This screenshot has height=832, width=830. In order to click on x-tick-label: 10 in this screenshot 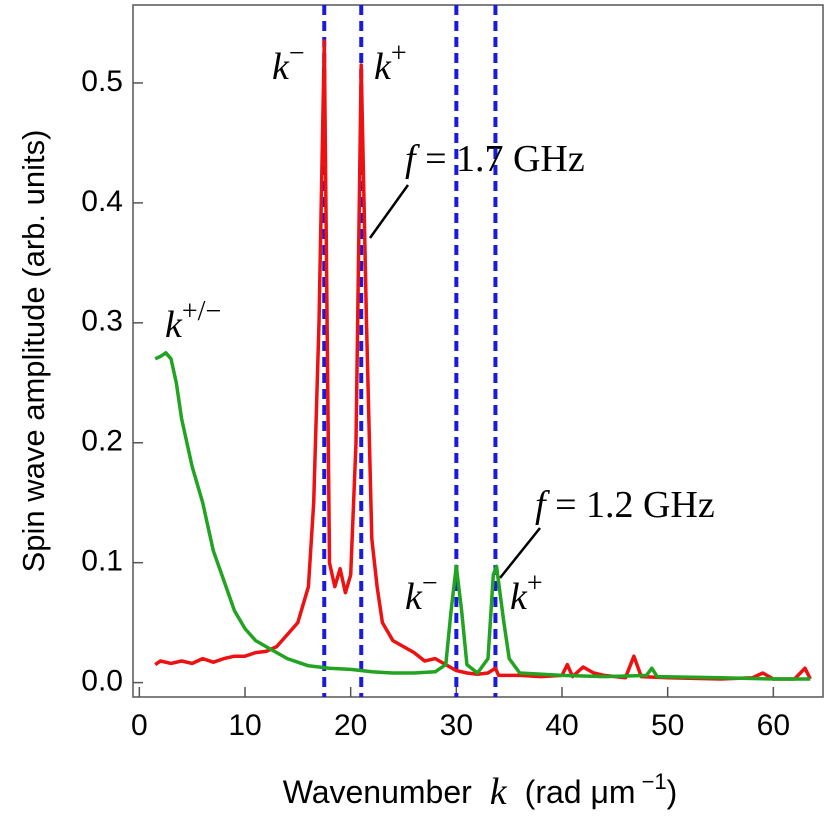, I will do `click(244, 725)`.